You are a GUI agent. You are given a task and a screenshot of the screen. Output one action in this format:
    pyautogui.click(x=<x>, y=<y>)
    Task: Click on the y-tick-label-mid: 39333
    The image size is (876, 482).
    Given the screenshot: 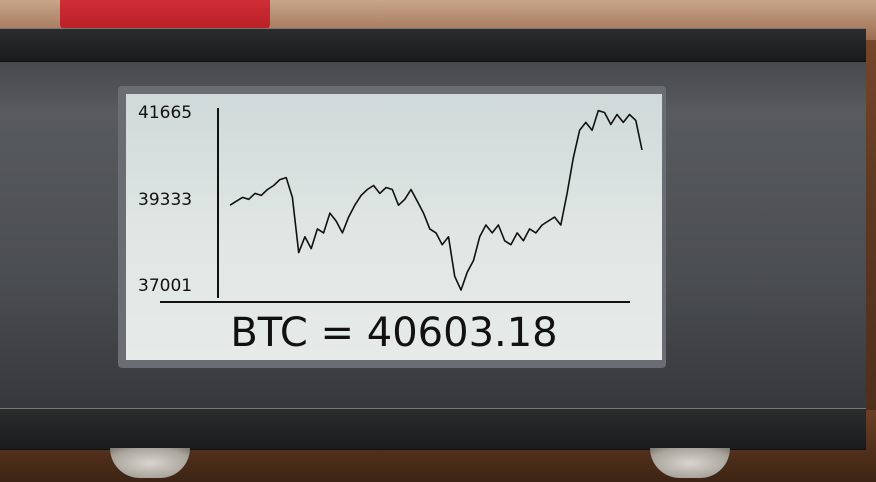 What is the action you would take?
    pyautogui.click(x=165, y=200)
    